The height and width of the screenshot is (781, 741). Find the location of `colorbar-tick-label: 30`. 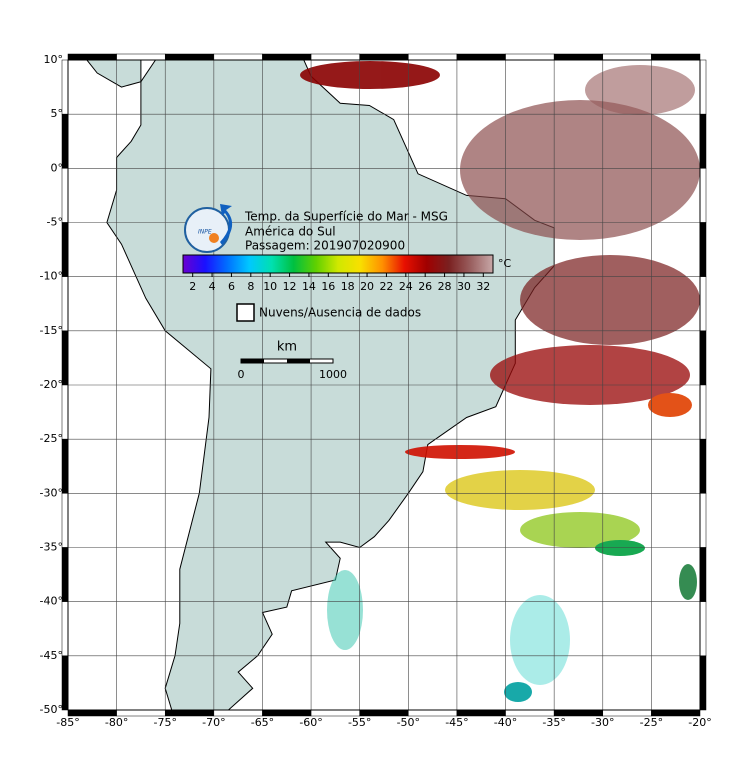

colorbar-tick-label: 30 is located at coordinates (464, 286).